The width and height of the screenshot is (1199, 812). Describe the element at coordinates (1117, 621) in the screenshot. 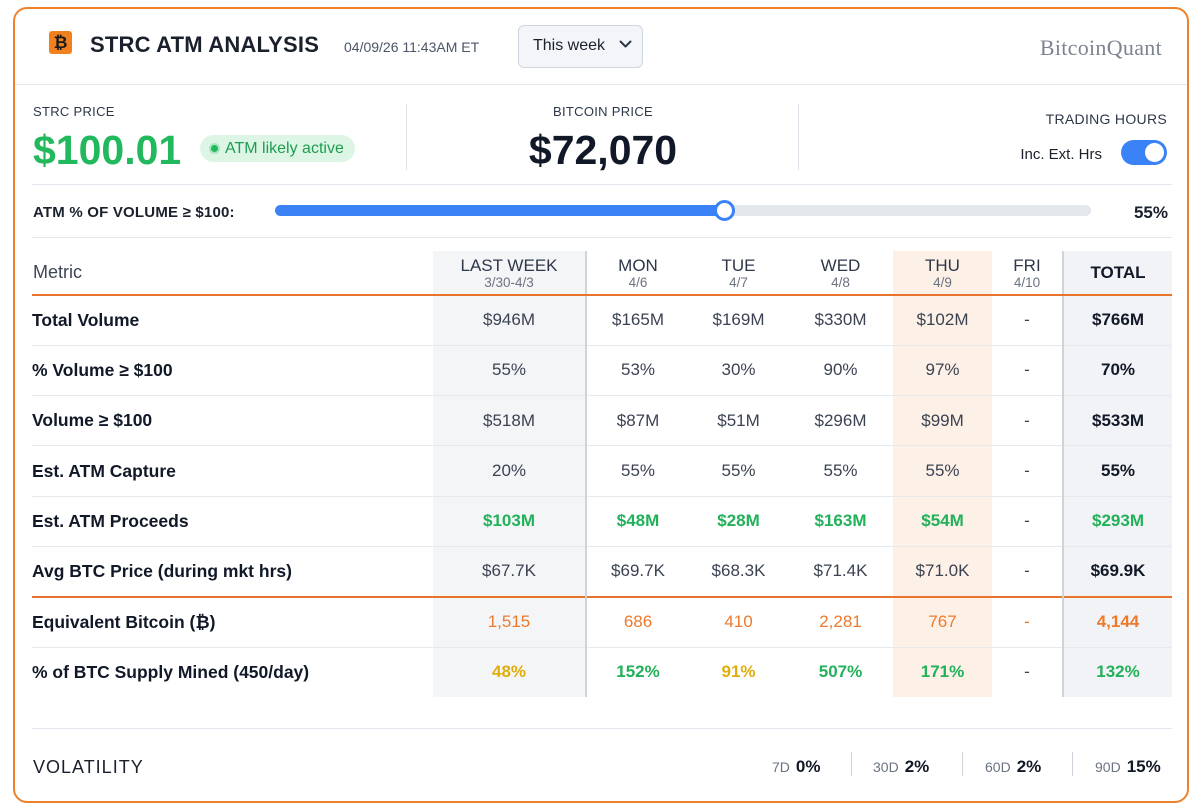

I see `total-cell: 4,144` at that location.